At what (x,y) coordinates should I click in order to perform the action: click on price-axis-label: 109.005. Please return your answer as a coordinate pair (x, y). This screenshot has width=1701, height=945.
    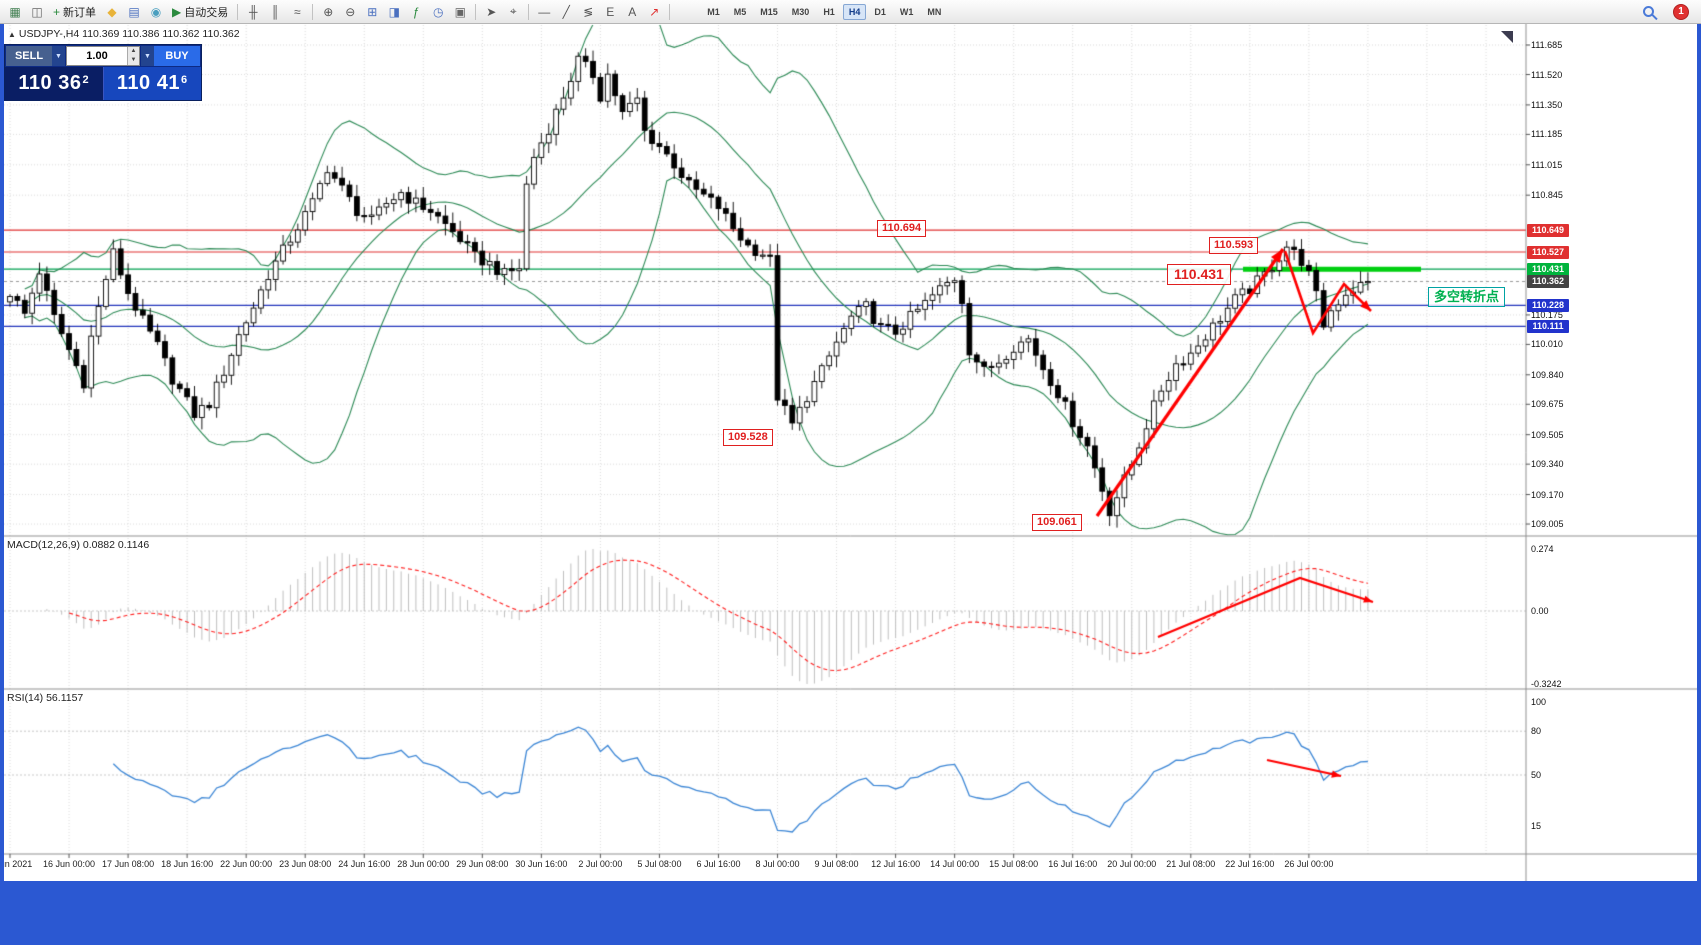
    Looking at the image, I should click on (1547, 524).